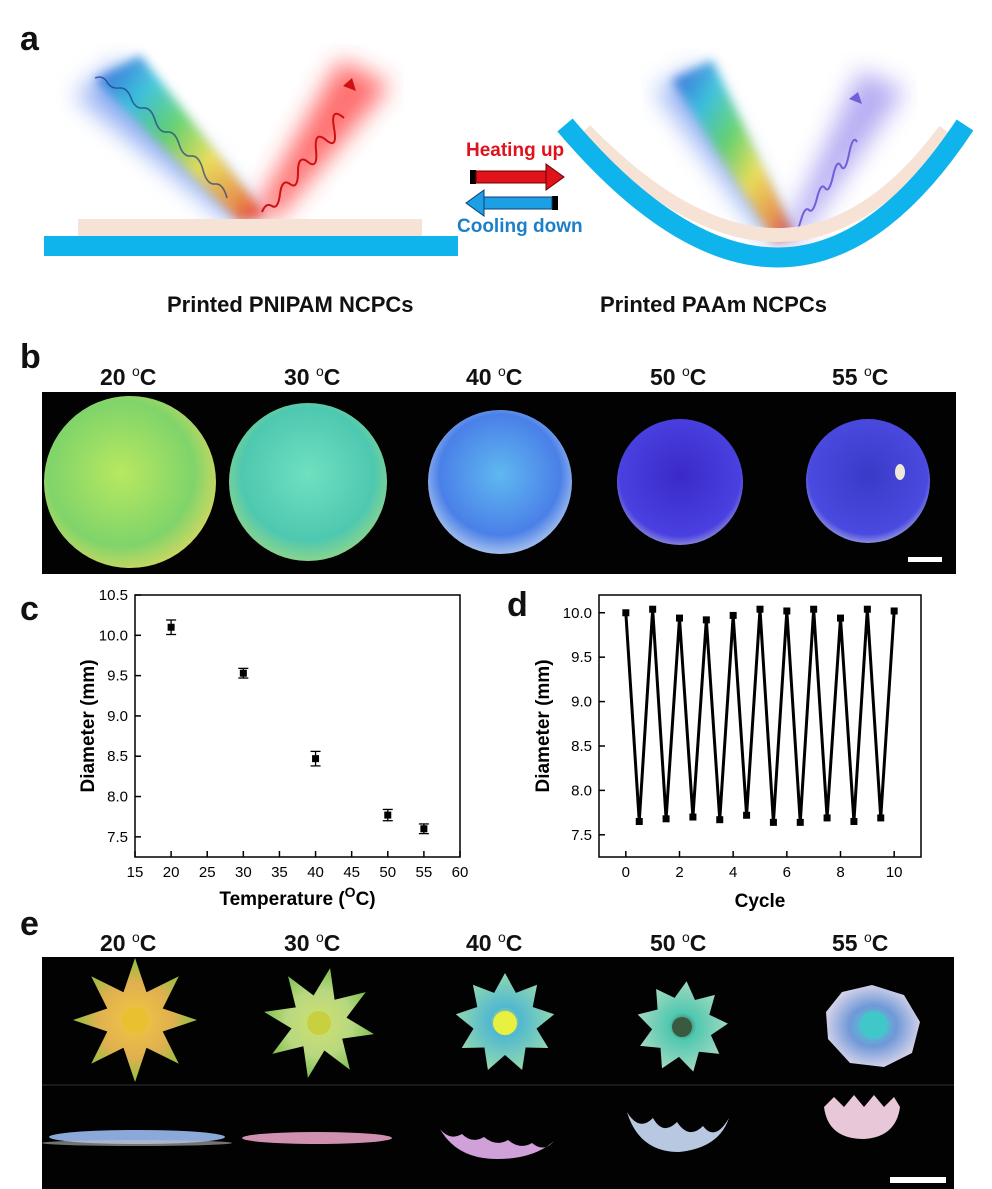 The width and height of the screenshot is (992, 1189). I want to click on paam-layer-bent, so click(765, 193).